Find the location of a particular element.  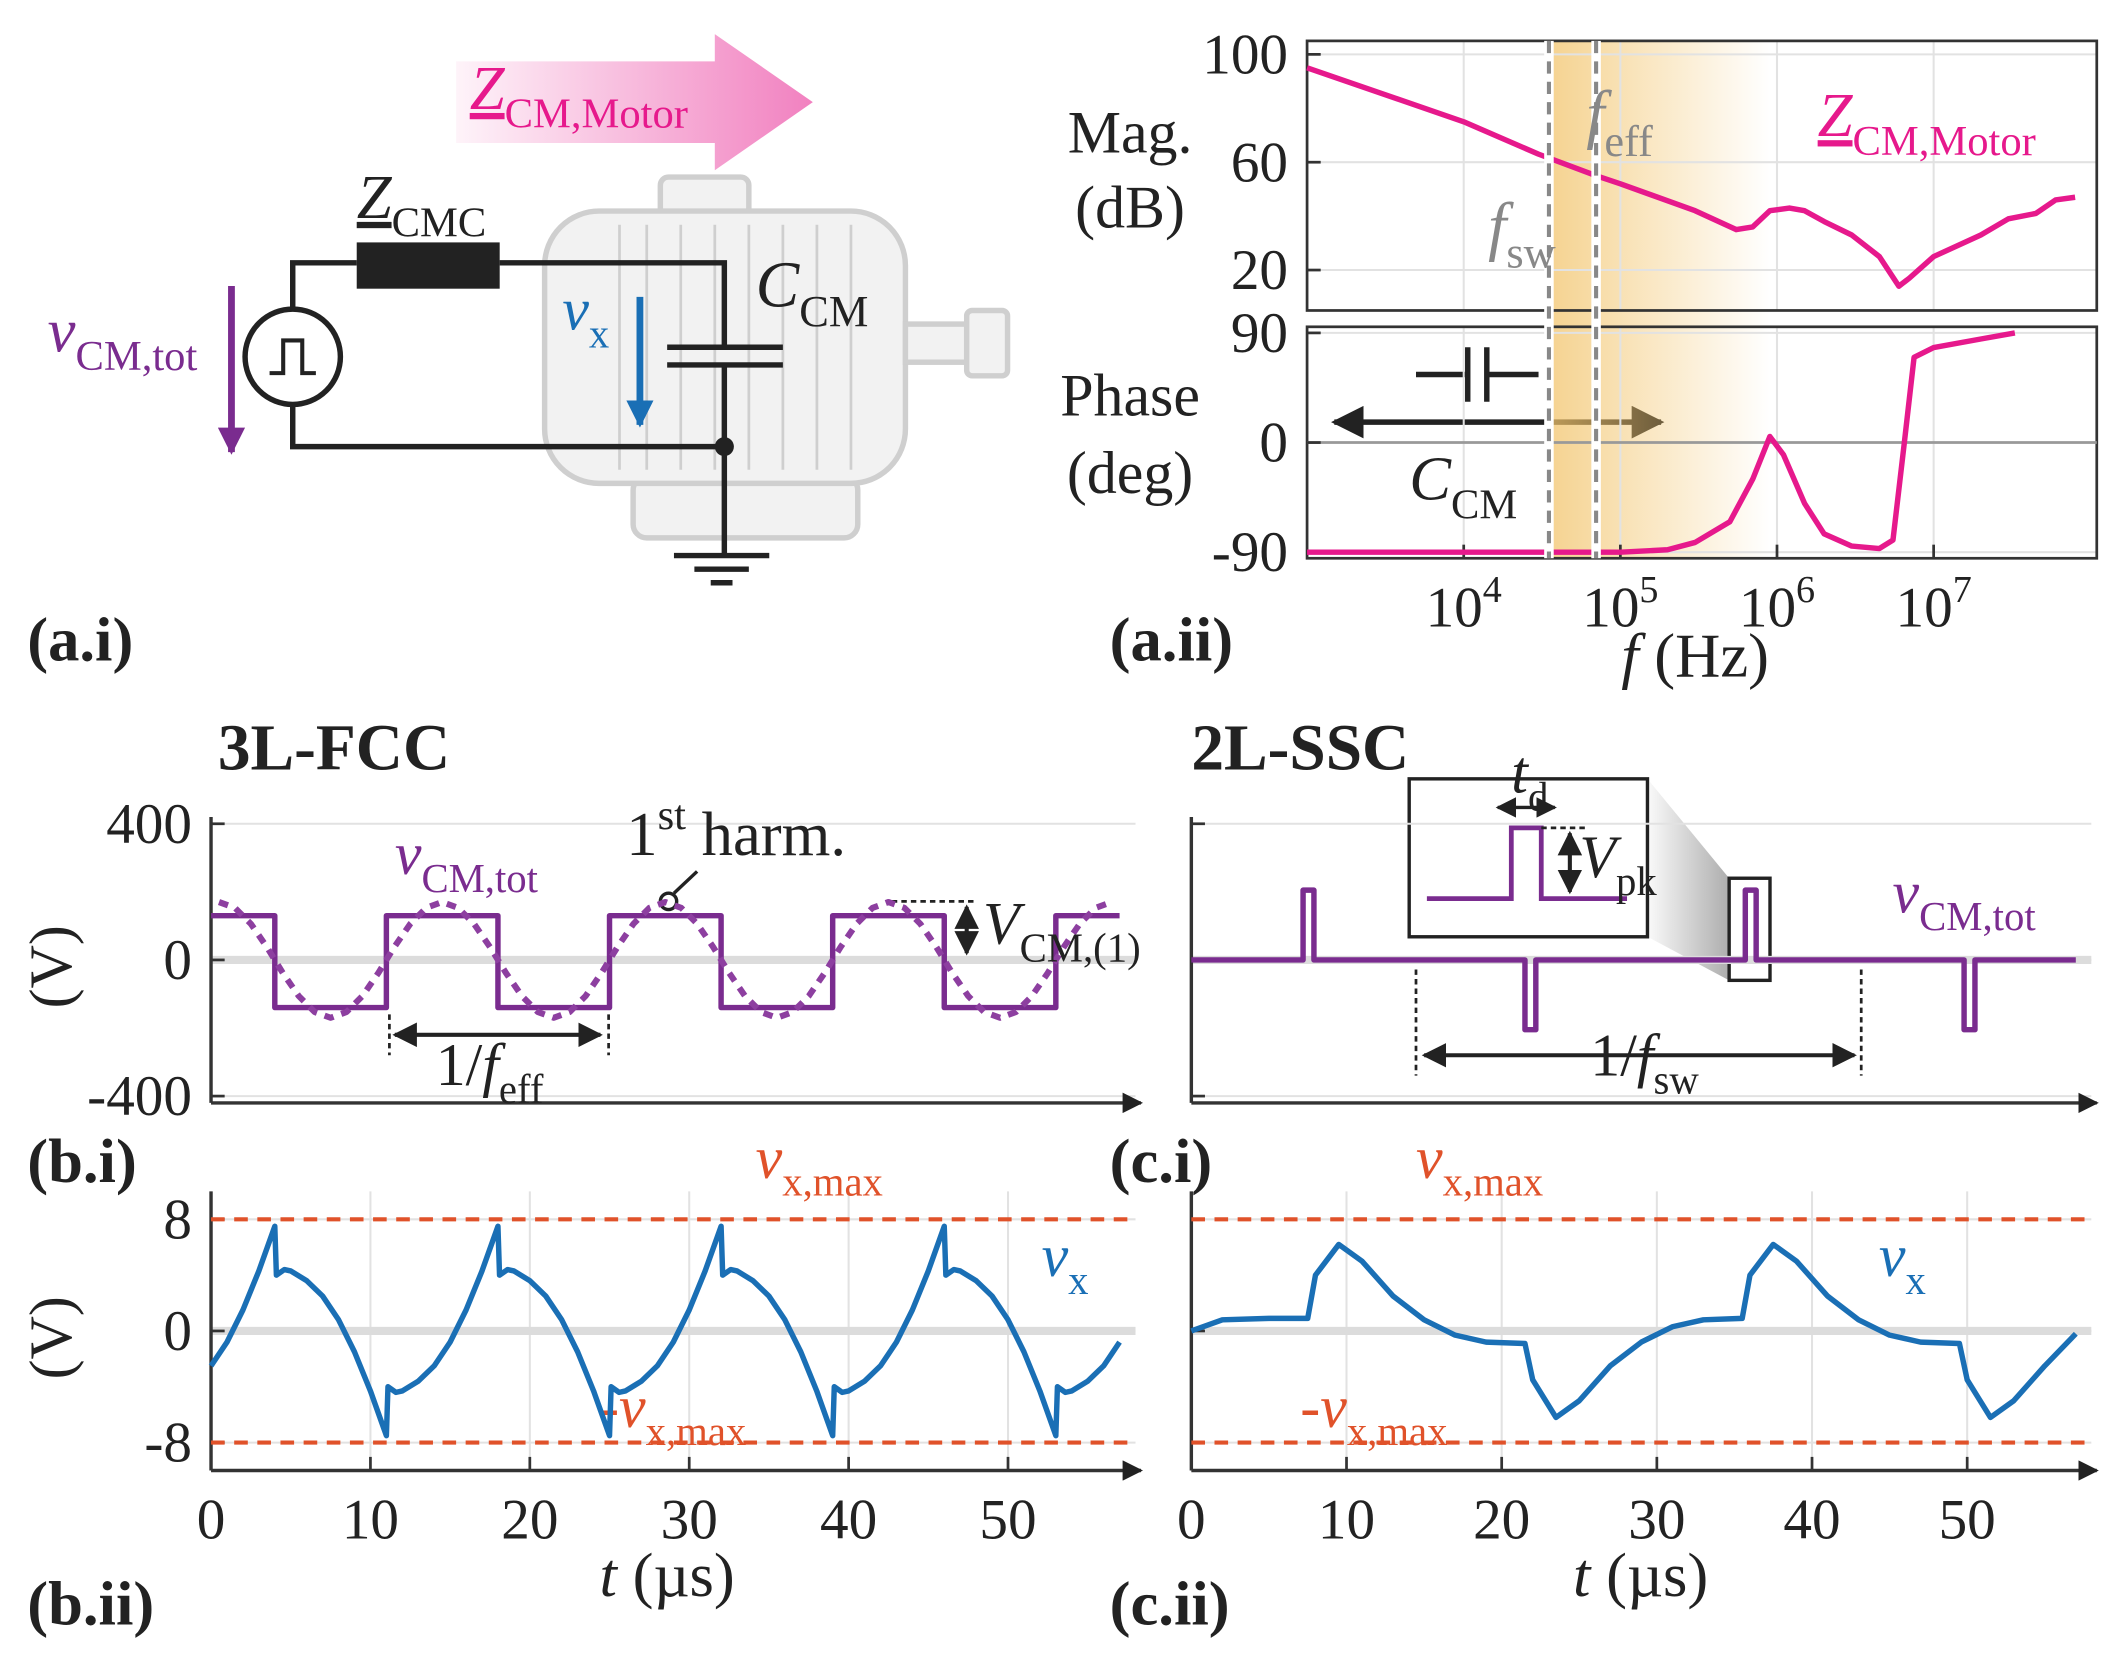

label-part: pk is located at coordinates (1636, 881).